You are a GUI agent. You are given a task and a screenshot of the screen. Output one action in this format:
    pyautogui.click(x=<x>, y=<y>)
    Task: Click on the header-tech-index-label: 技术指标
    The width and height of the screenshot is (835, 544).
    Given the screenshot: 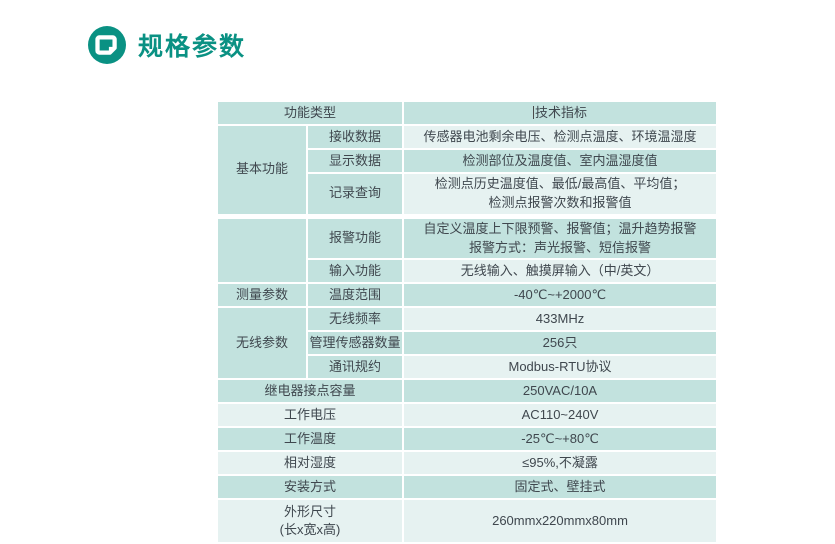 What is the action you would take?
    pyautogui.click(x=561, y=112)
    